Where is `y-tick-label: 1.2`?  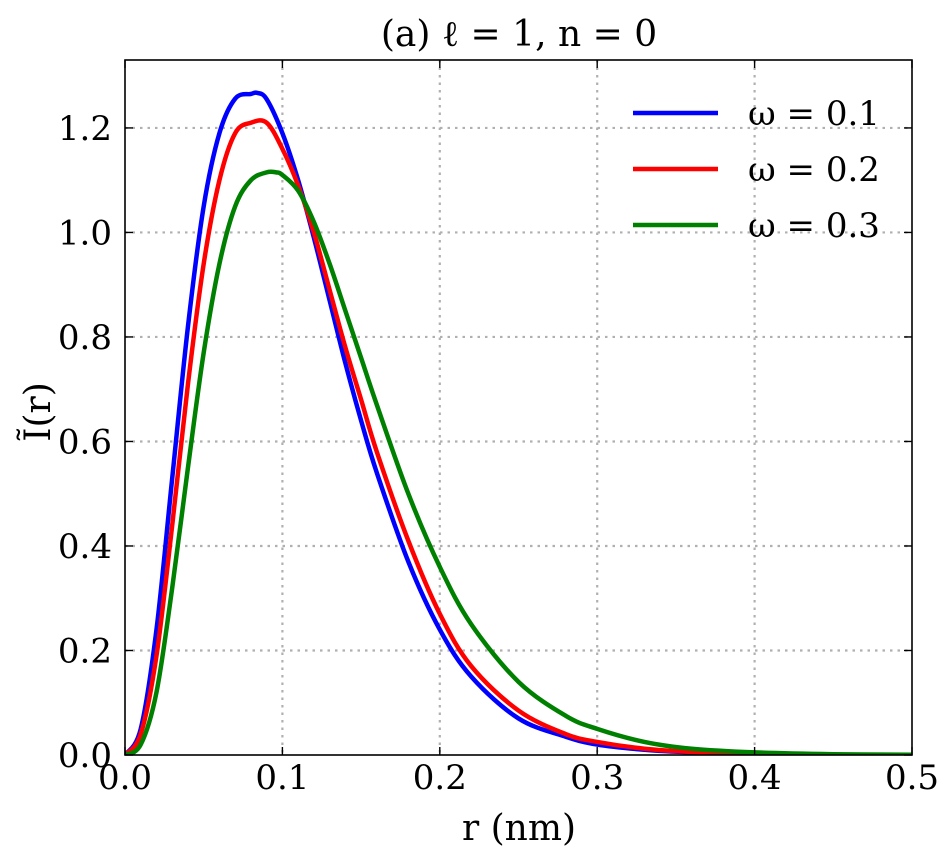
y-tick-label: 1.2 is located at coordinates (85, 129).